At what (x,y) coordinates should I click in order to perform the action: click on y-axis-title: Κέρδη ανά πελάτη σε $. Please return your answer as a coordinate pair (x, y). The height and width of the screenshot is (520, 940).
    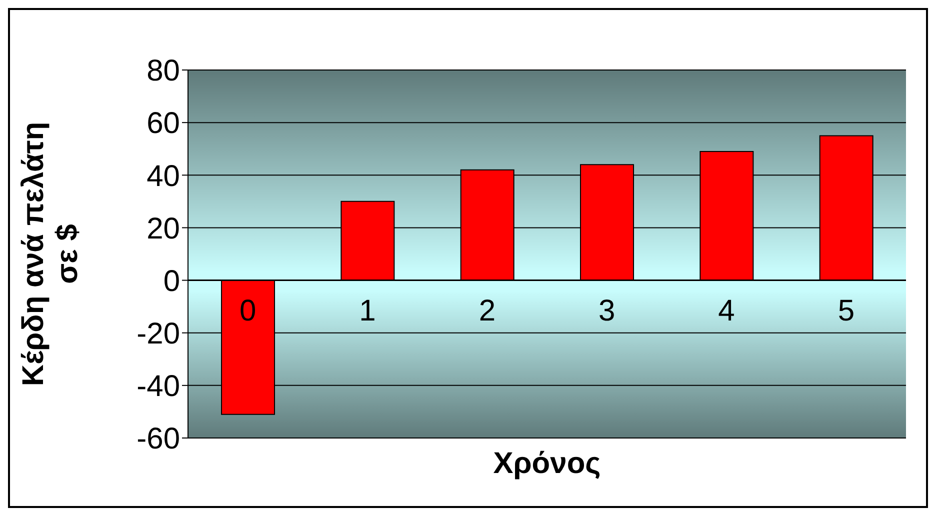
    Looking at the image, I should click on (50, 254).